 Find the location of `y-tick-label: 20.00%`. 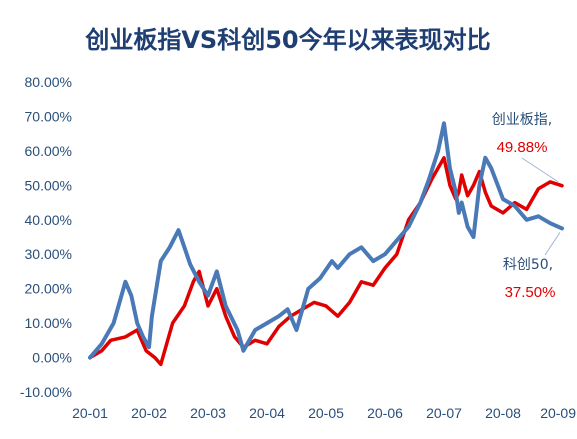

y-tick-label: 20.00% is located at coordinates (48, 289).